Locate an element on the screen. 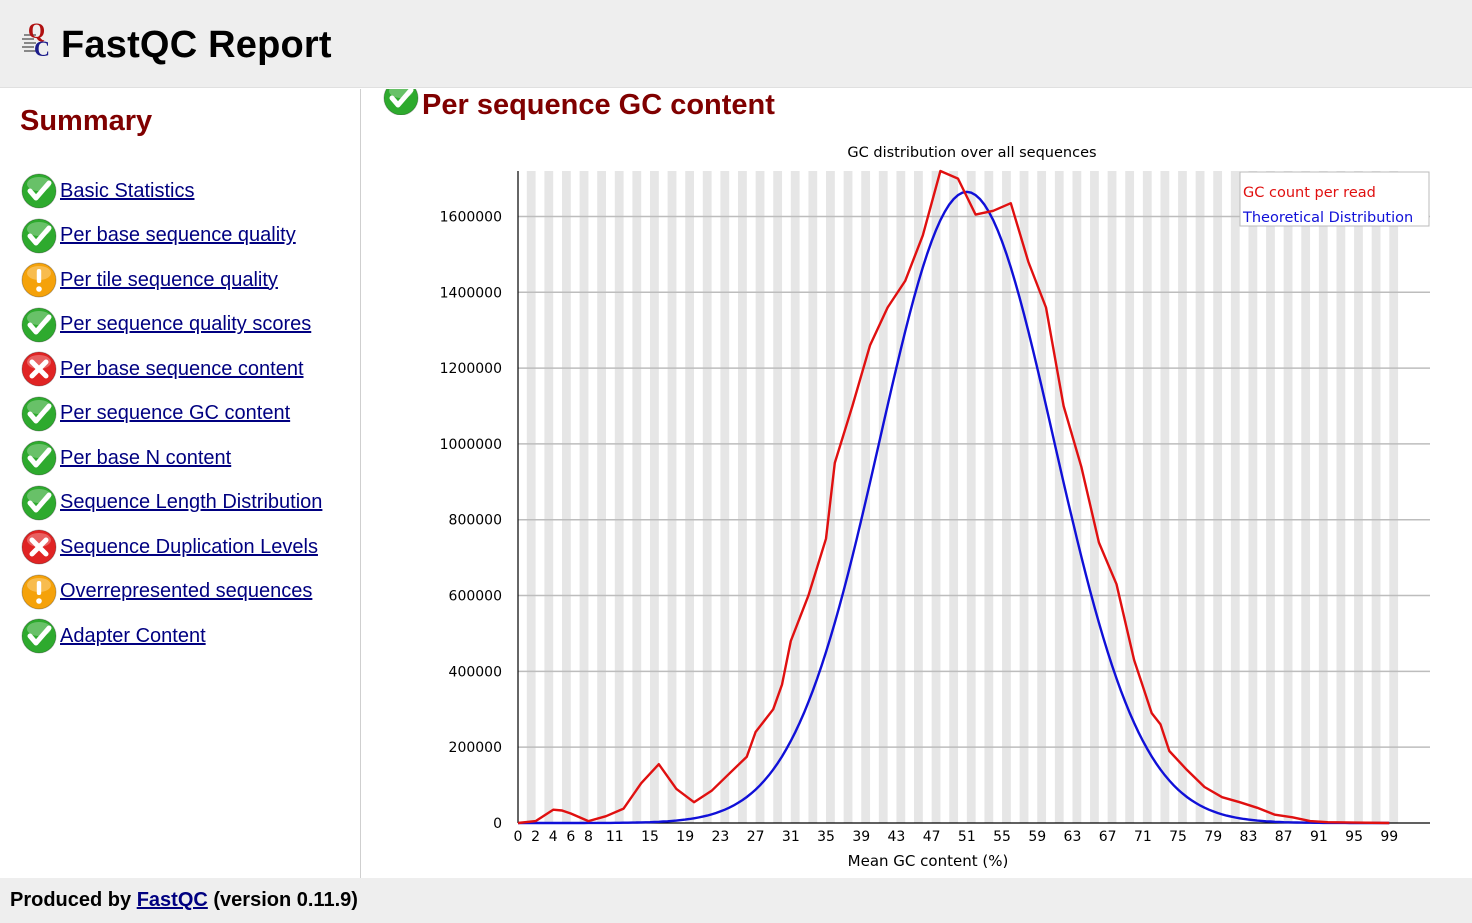 This screenshot has width=1472, height=923. x-tick-label: 23 is located at coordinates (721, 837).